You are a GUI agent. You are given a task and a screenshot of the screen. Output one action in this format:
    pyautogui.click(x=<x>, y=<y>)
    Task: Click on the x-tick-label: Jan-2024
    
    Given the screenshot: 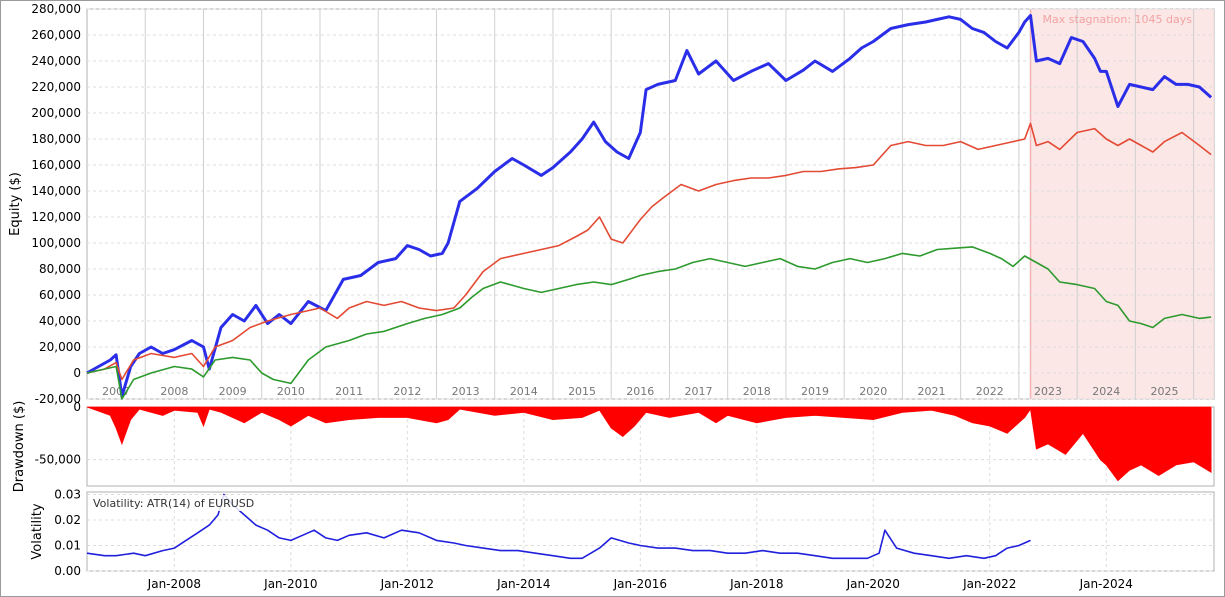 What is the action you would take?
    pyautogui.click(x=1106, y=584)
    